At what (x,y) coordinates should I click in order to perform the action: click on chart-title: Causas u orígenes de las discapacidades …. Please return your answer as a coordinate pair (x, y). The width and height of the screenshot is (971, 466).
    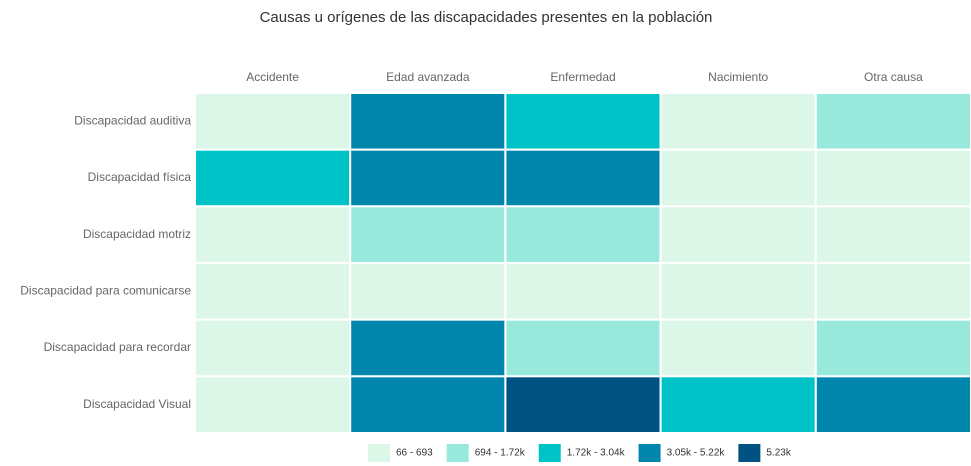
    Looking at the image, I should click on (486, 17).